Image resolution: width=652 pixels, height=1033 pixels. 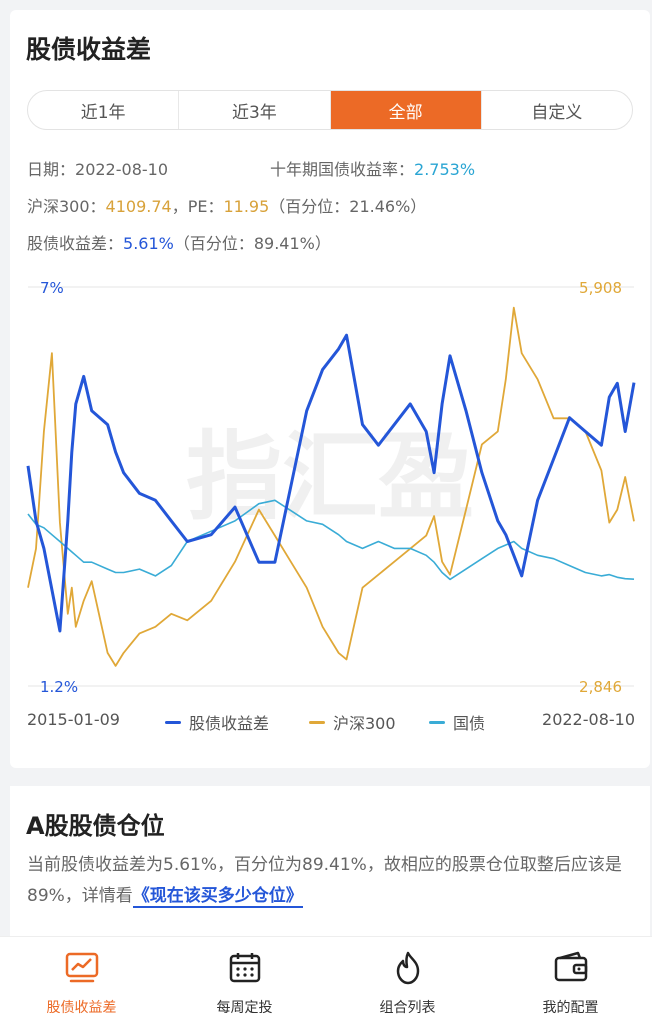 I want to click on legend-label-spread: 股债收益差, so click(x=229, y=723).